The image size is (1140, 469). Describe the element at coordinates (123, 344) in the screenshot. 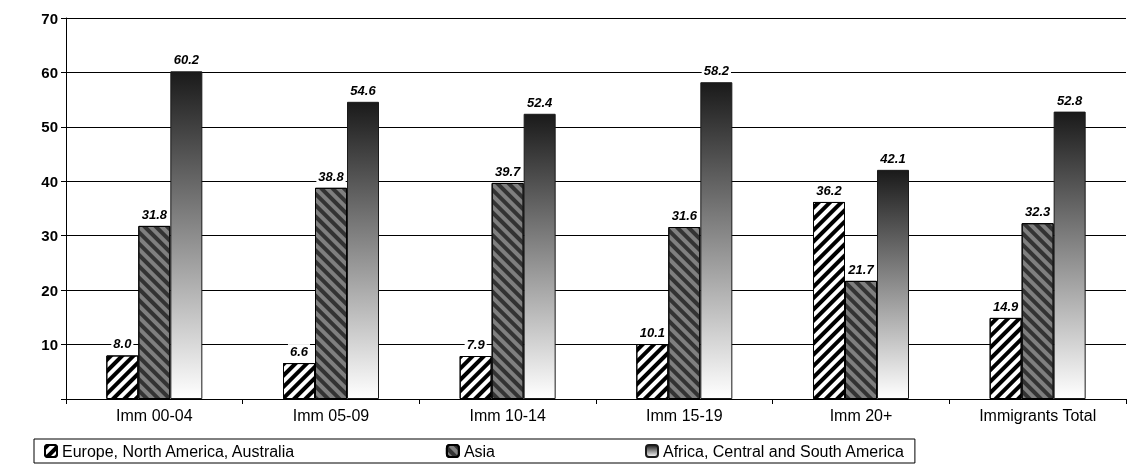

I see `data-label: 8.0` at that location.